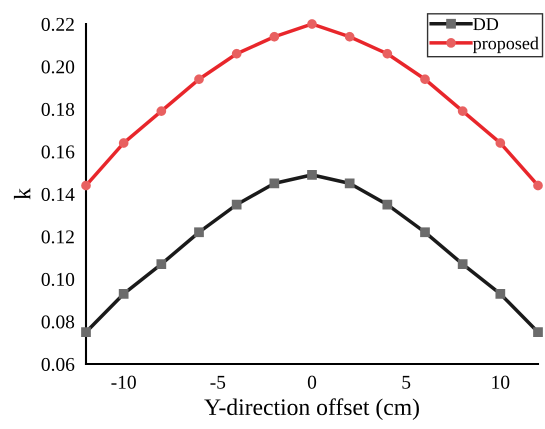 This screenshot has height=429, width=545. What do you see at coordinates (312, 382) in the screenshot?
I see `x-tick-label: 0` at bounding box center [312, 382].